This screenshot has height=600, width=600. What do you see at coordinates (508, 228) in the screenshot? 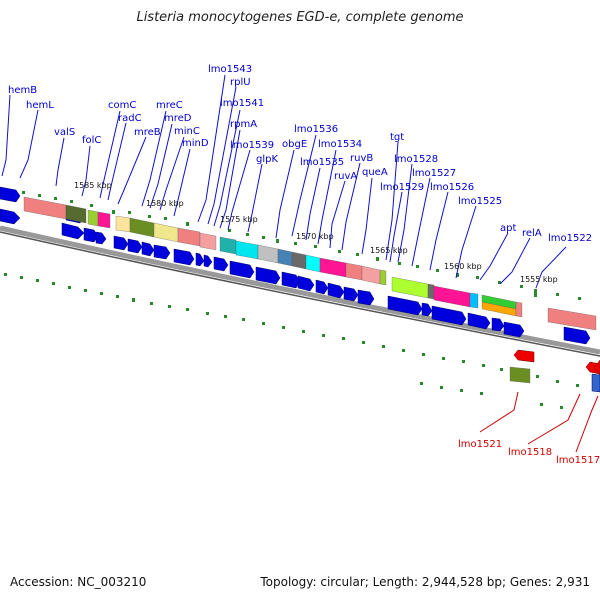
I see `gene-label: apt` at bounding box center [508, 228].